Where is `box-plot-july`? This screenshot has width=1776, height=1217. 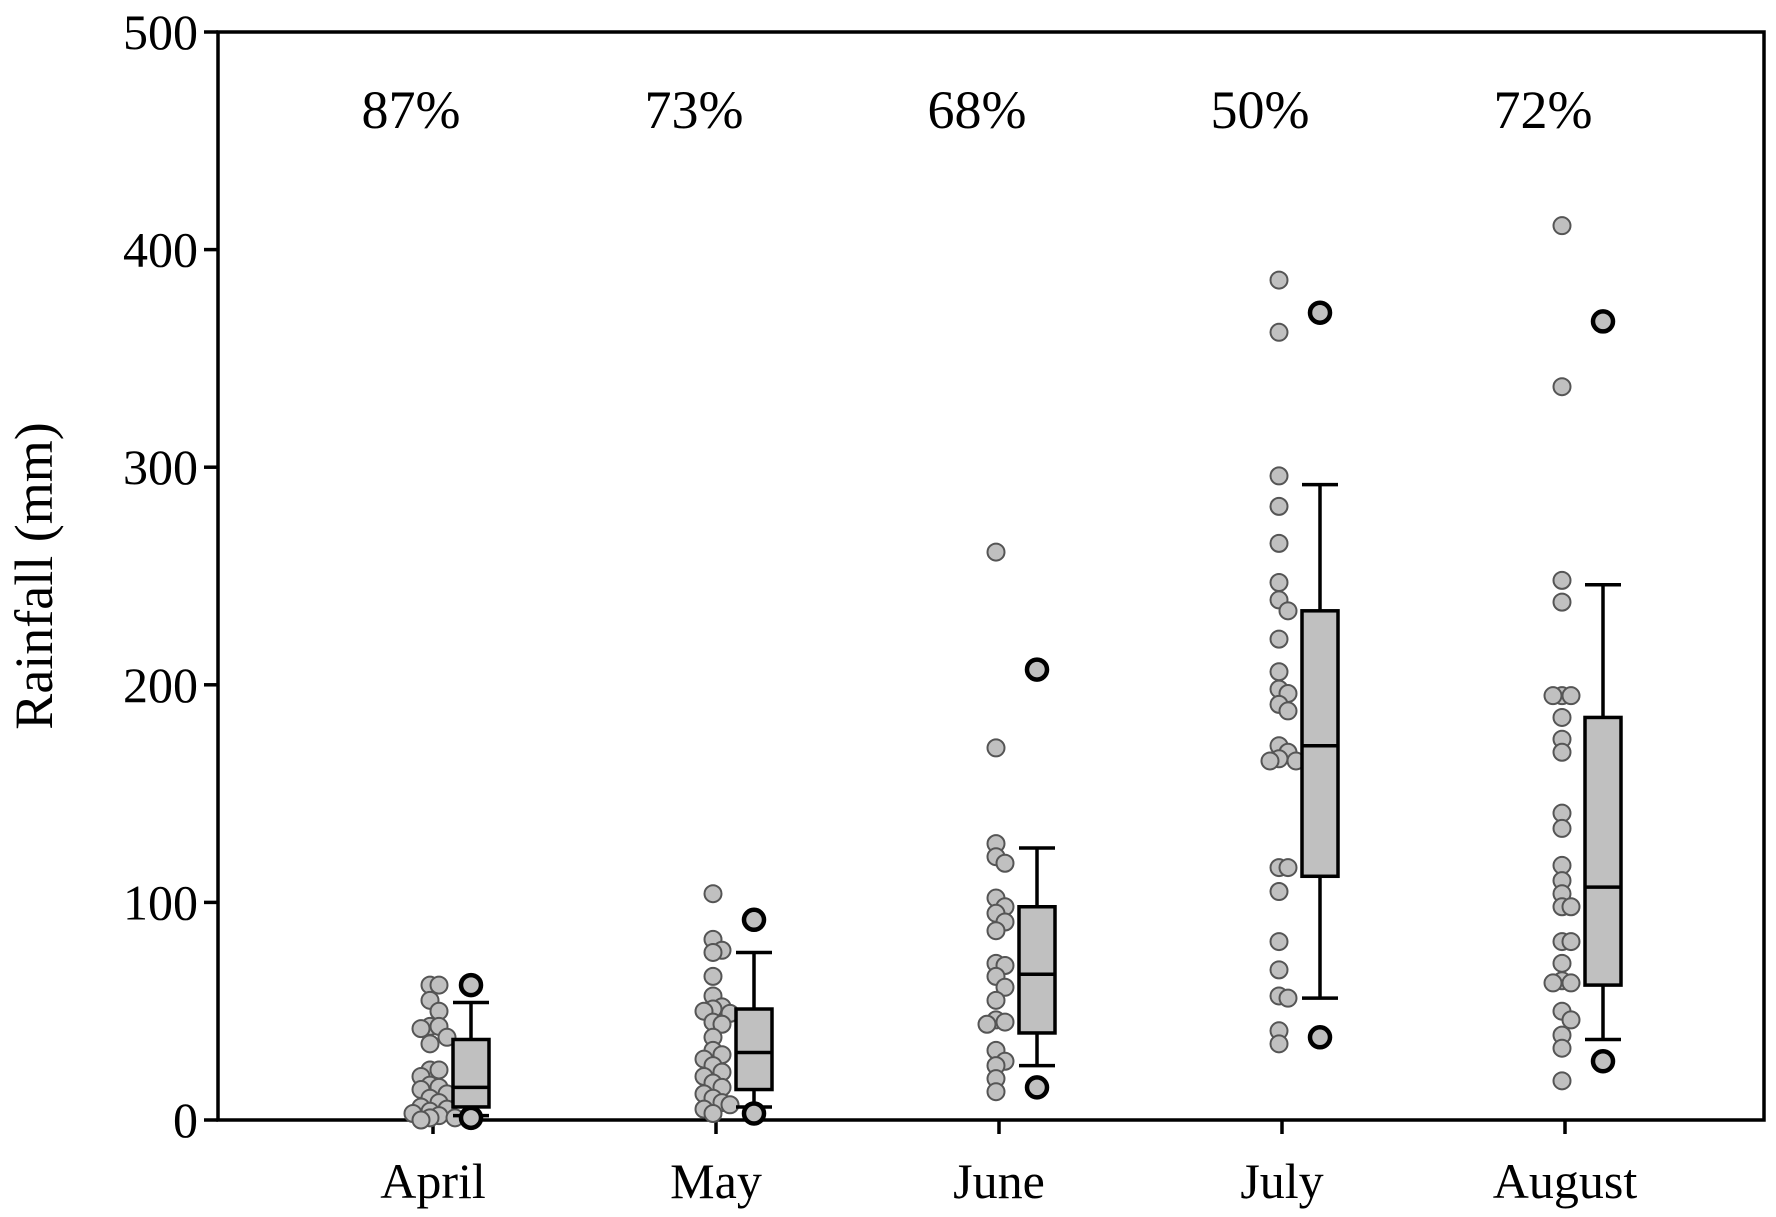
box-plot-july is located at coordinates (1320, 675).